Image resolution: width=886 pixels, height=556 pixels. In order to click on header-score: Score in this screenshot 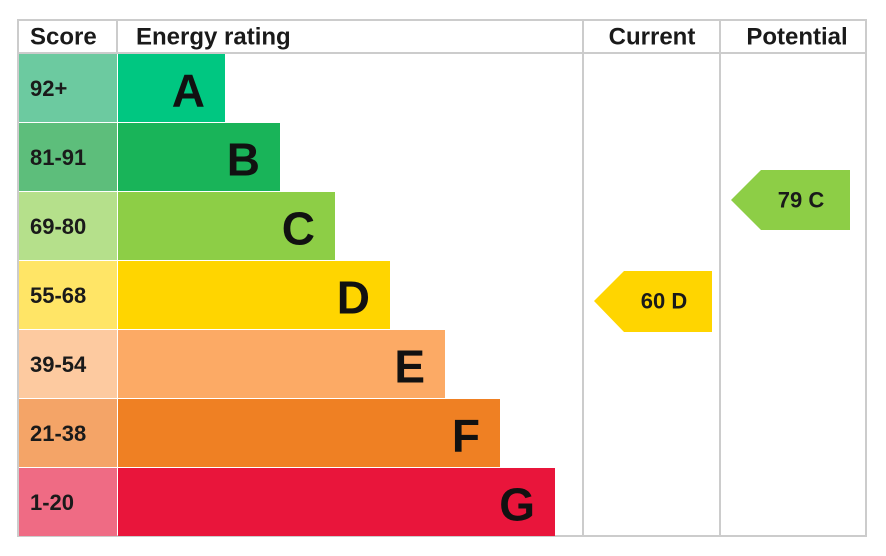, I will do `click(63, 37)`.